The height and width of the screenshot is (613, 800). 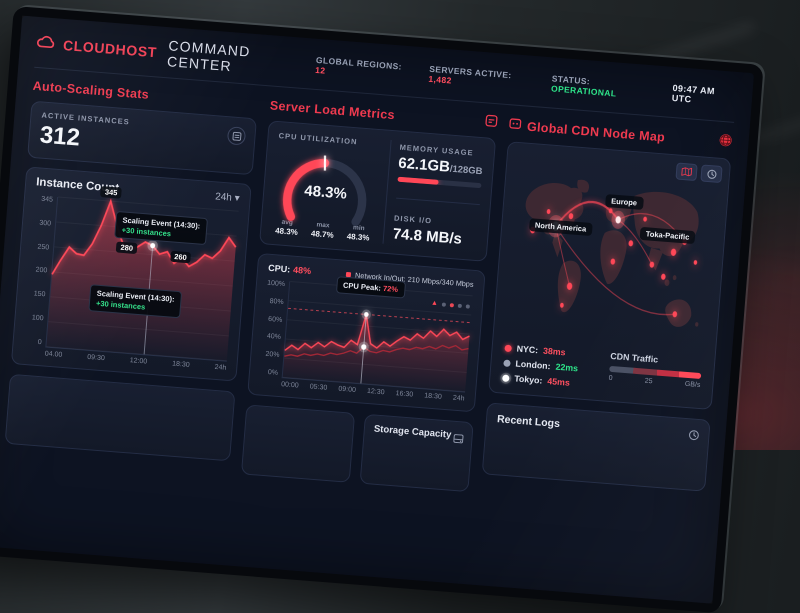 I want to click on disk-io-value: 74.8 MB/s, so click(x=435, y=237).